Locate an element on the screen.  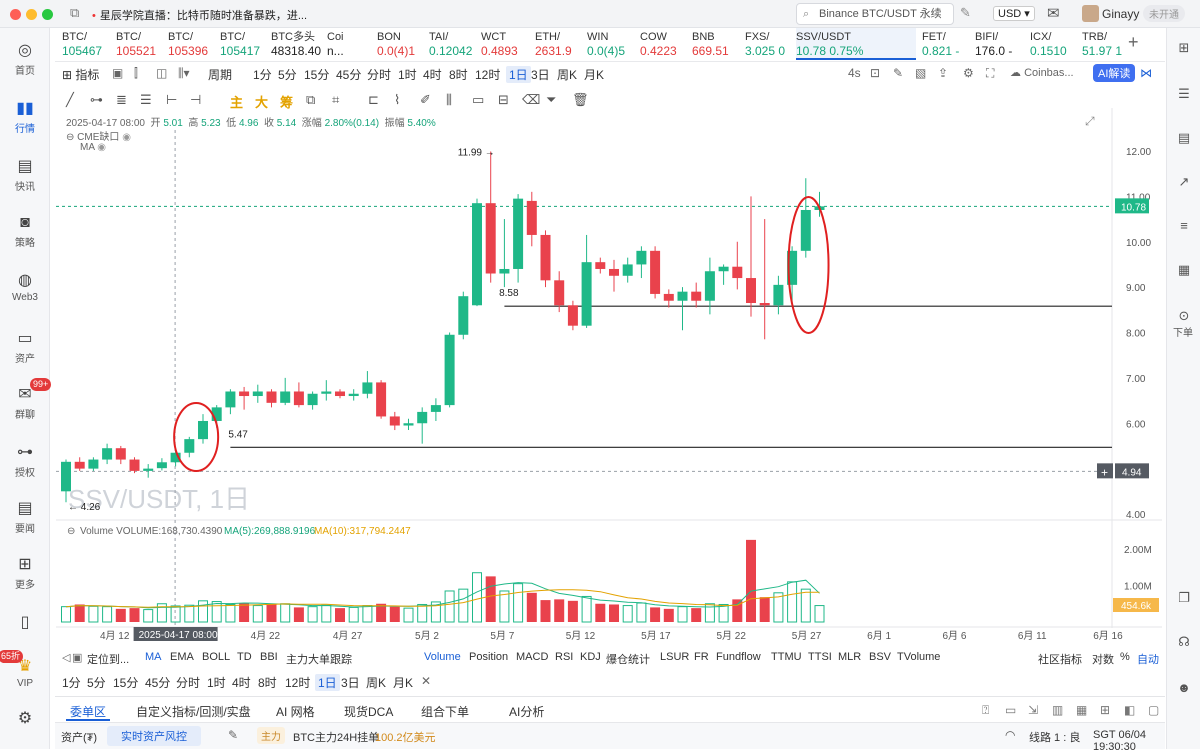
line-status: 线路 1 : 良 is located at coordinates (1055, 738).